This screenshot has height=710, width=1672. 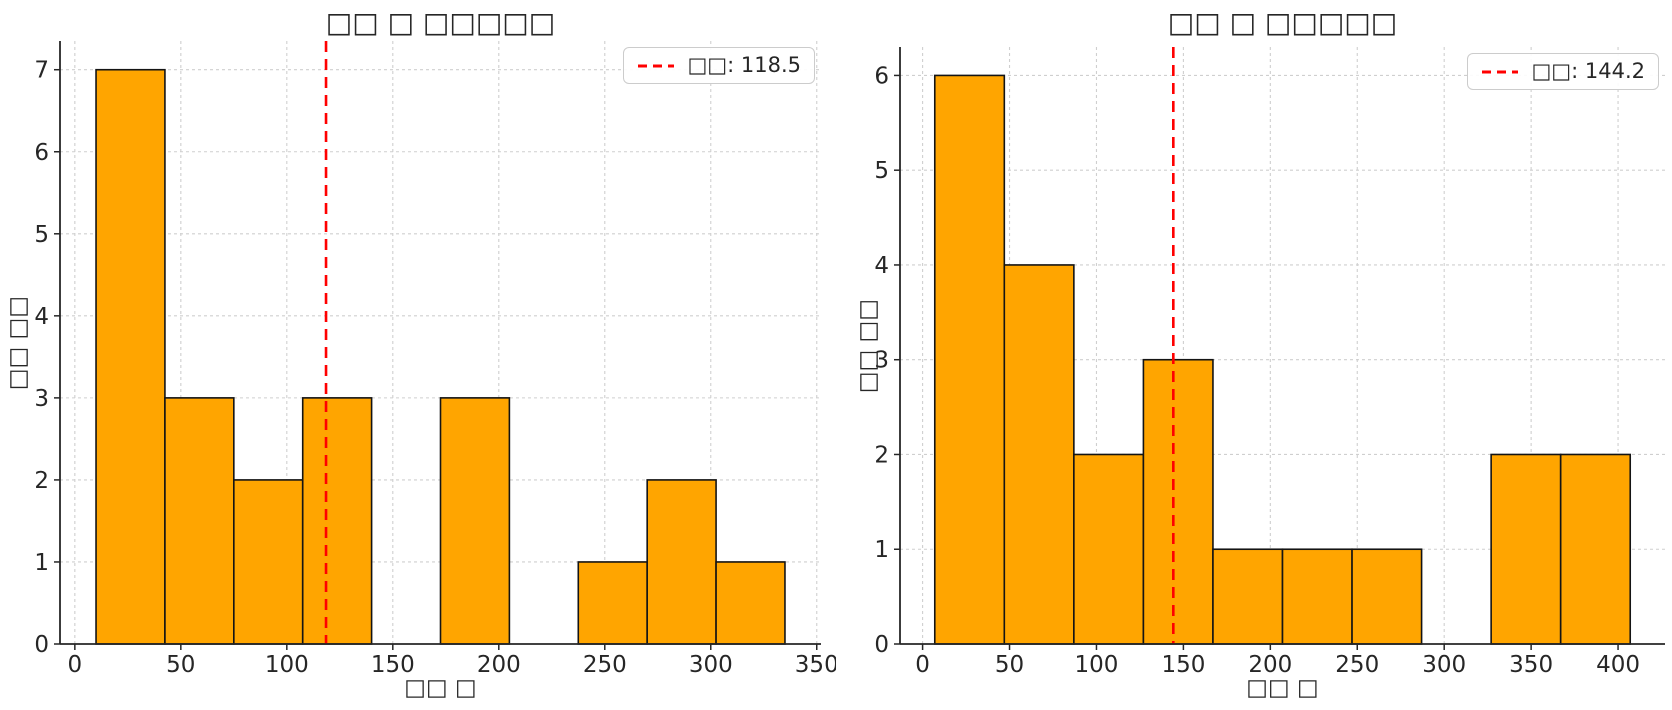 I want to click on x-tick-label: 400, so click(x=1618, y=665).